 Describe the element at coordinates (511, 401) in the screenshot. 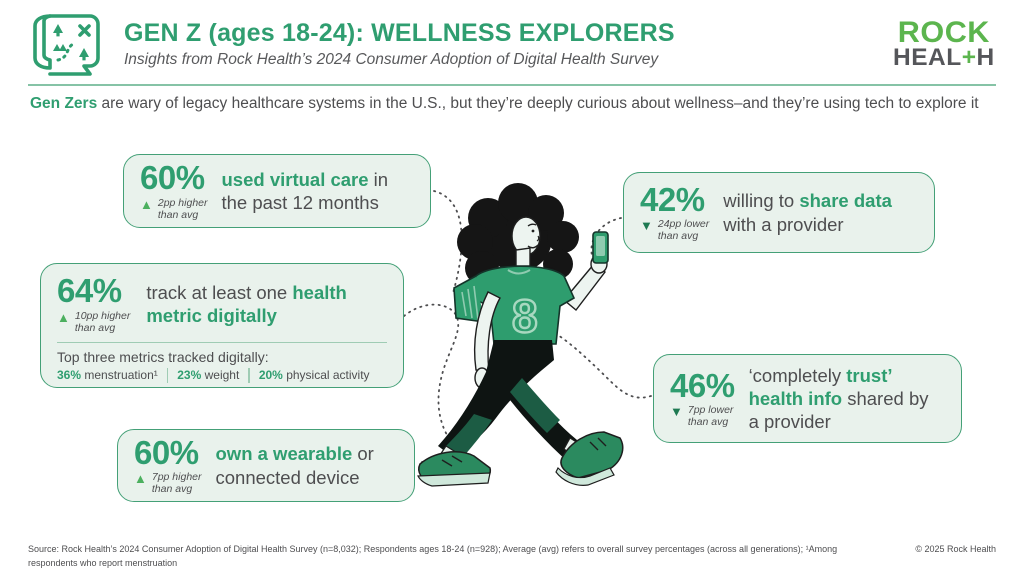

I see `leggings` at that location.